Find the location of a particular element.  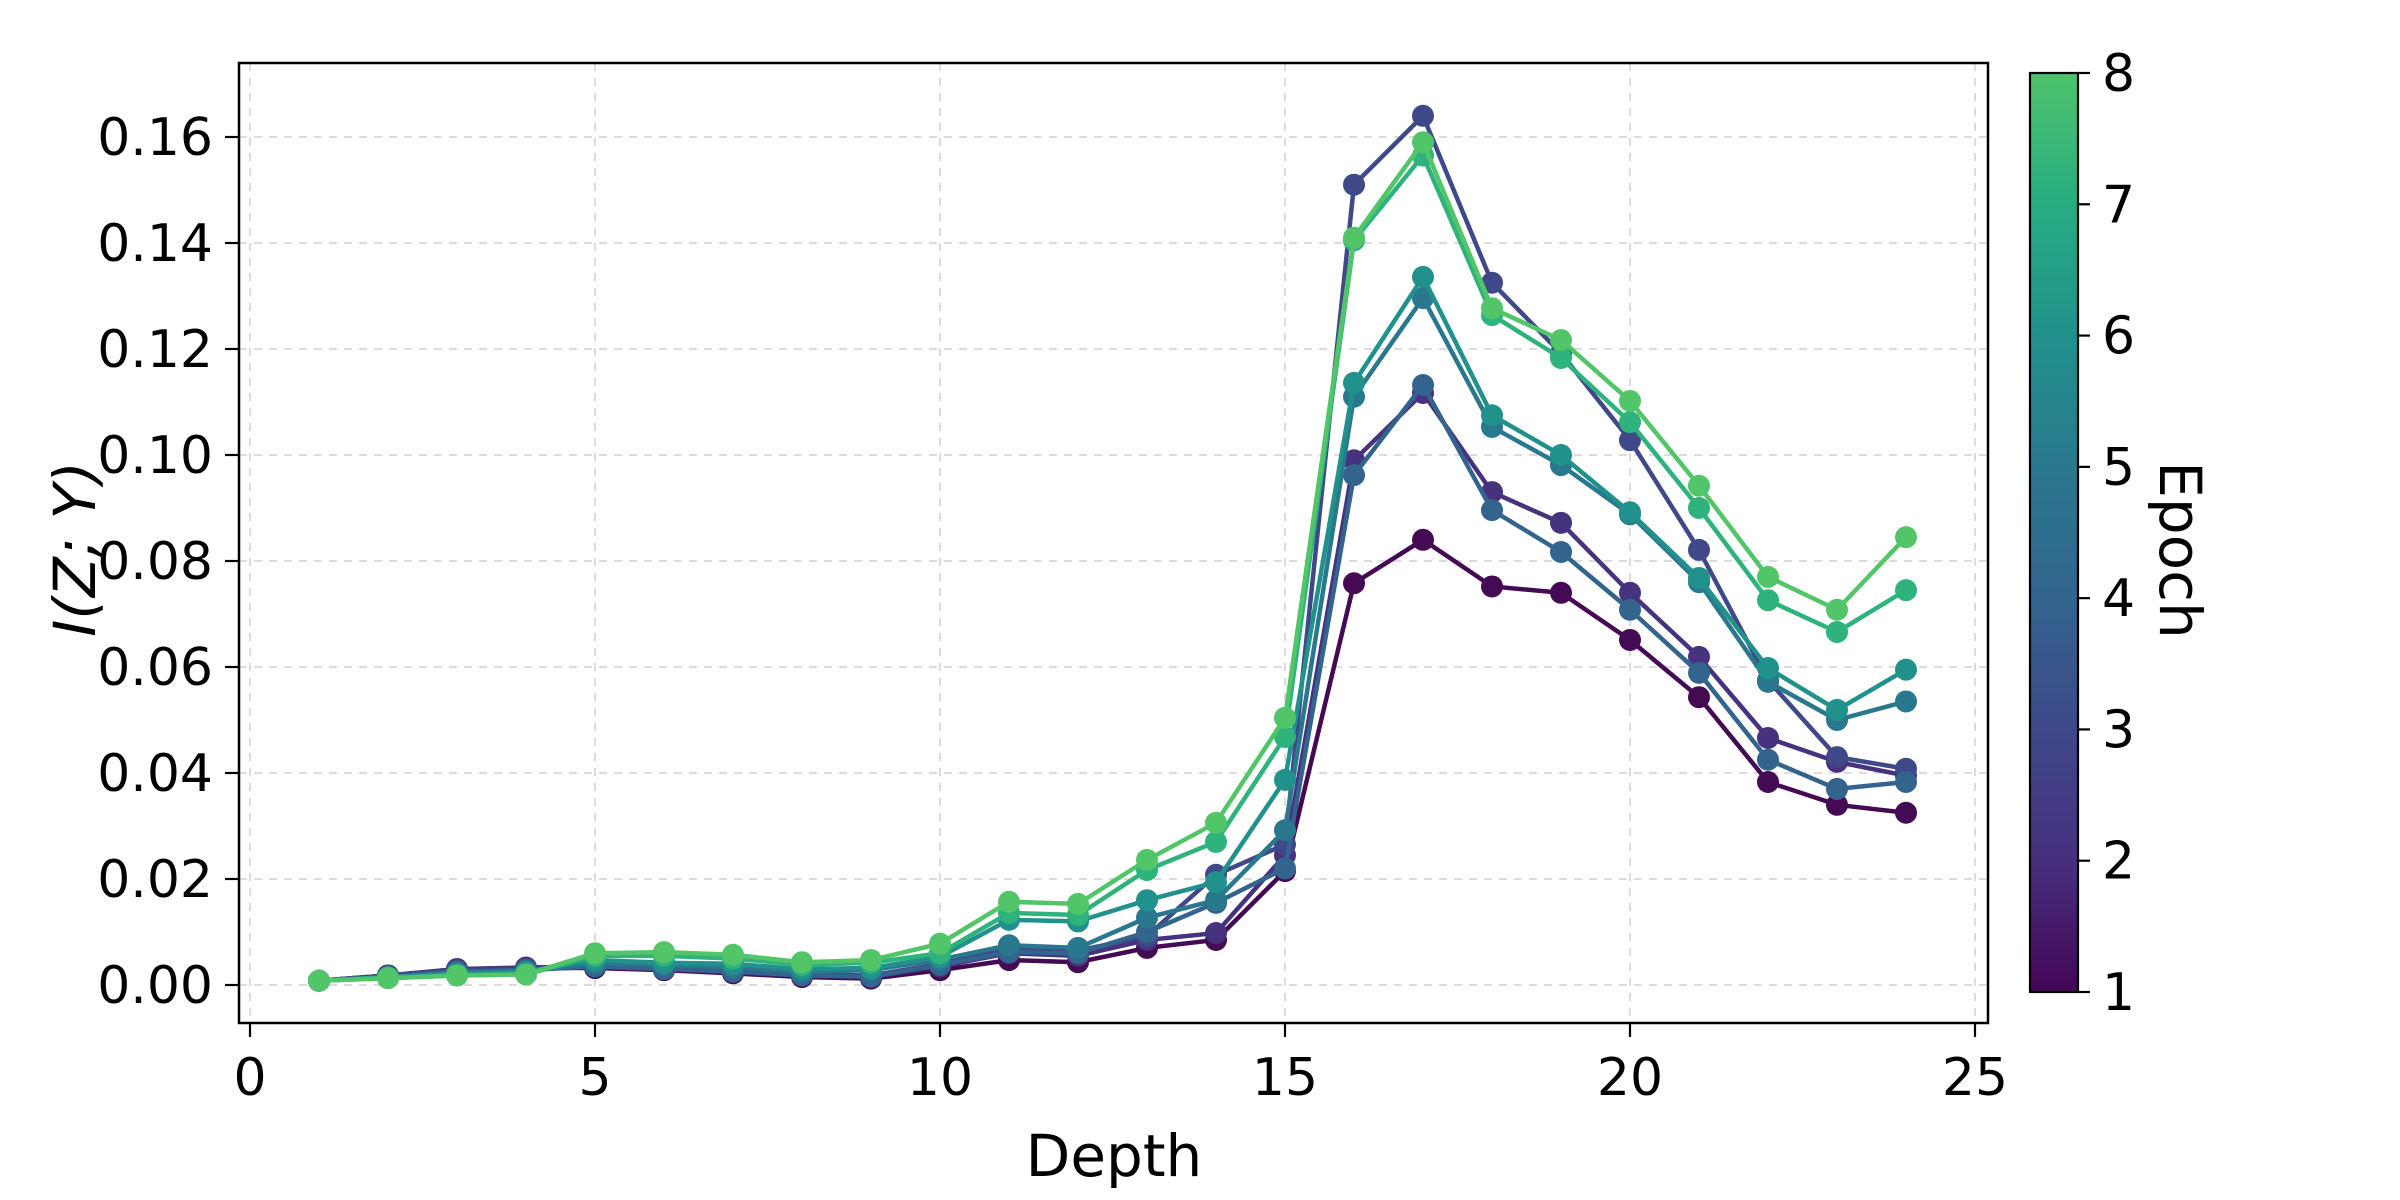

y-tick-label-0.00: 0.00 is located at coordinates (155, 986).